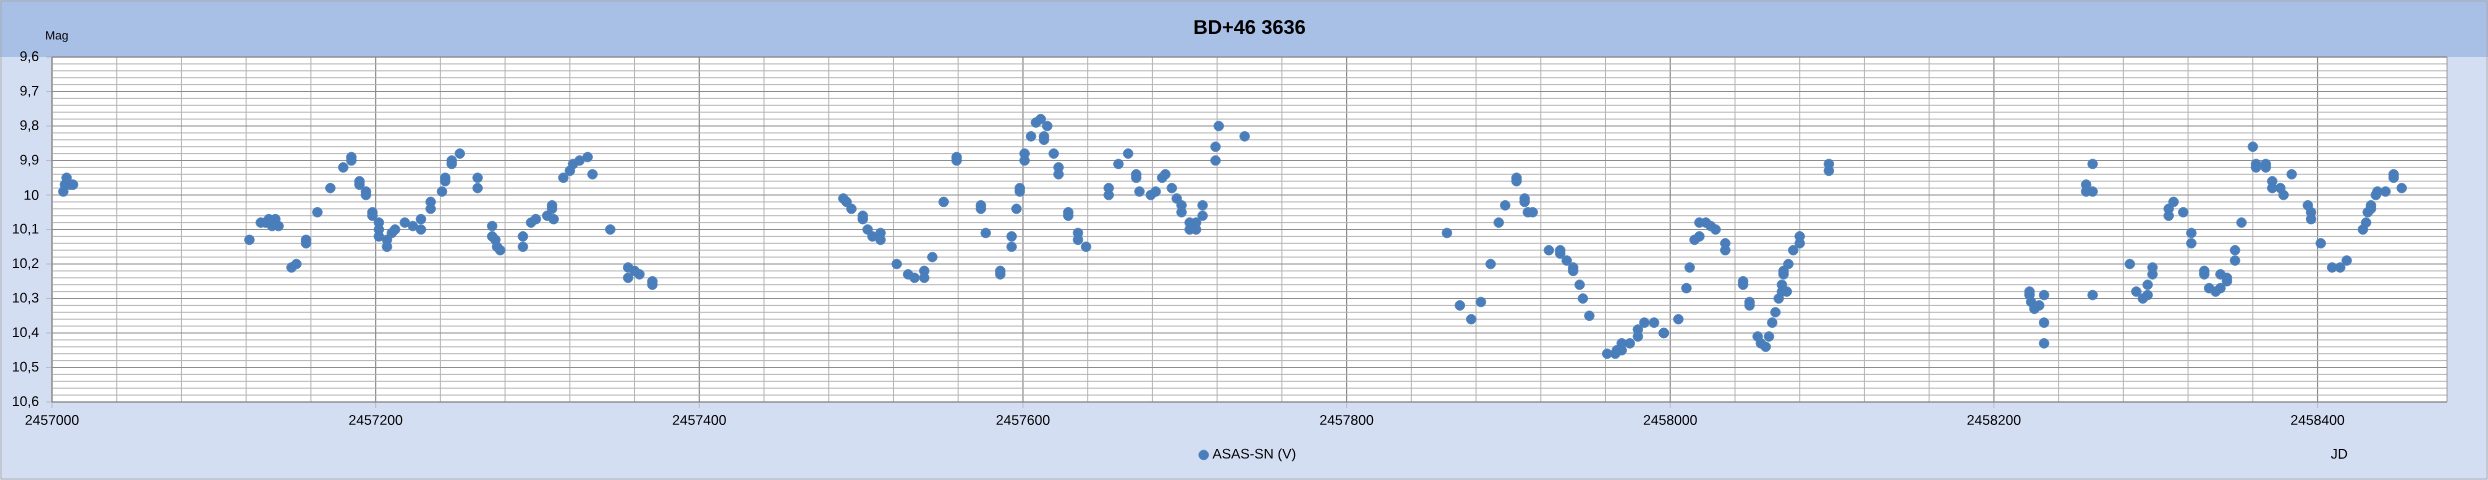  Describe the element at coordinates (25, 229) in the screenshot. I see `y-tick-label: 10,1` at that location.